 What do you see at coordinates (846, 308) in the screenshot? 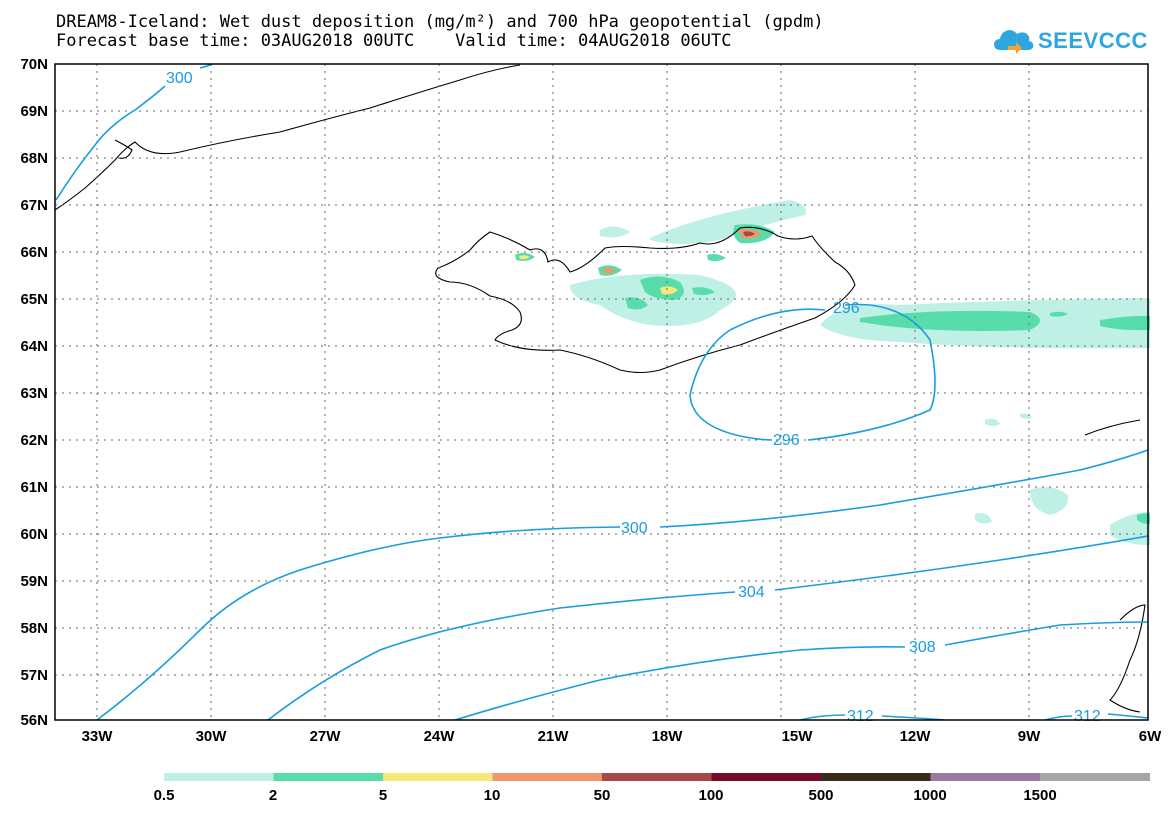
I see `contour-label-296-north: 296` at bounding box center [846, 308].